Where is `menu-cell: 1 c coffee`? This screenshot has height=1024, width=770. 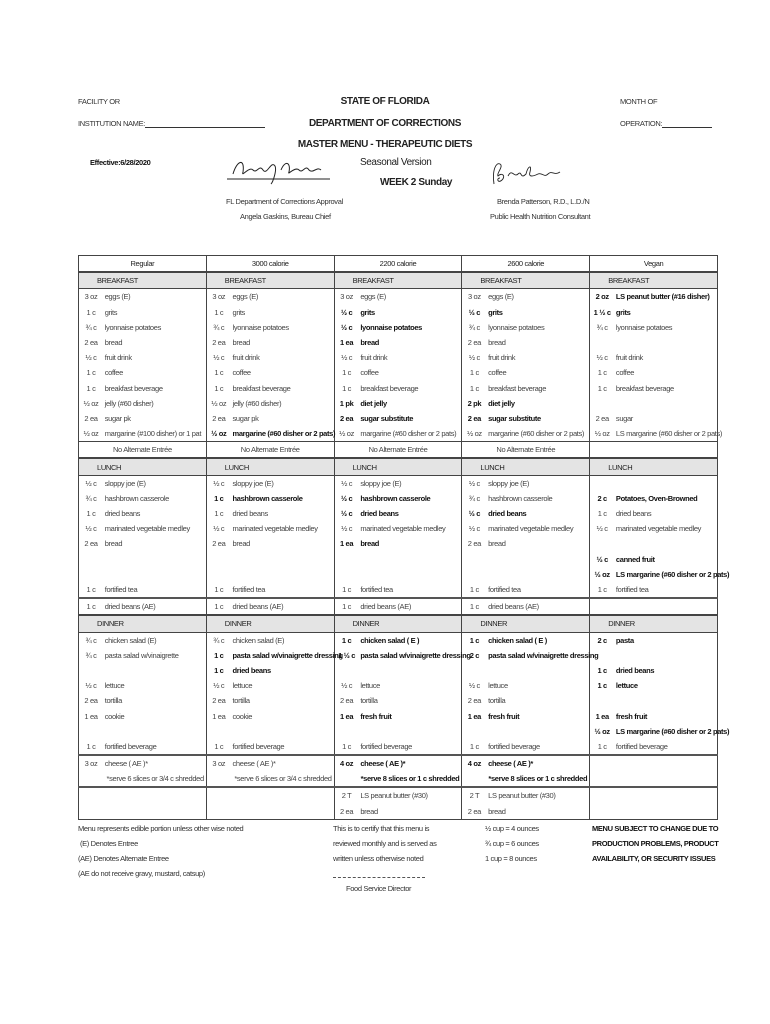
menu-cell: 1 c coffee is located at coordinates (398, 373).